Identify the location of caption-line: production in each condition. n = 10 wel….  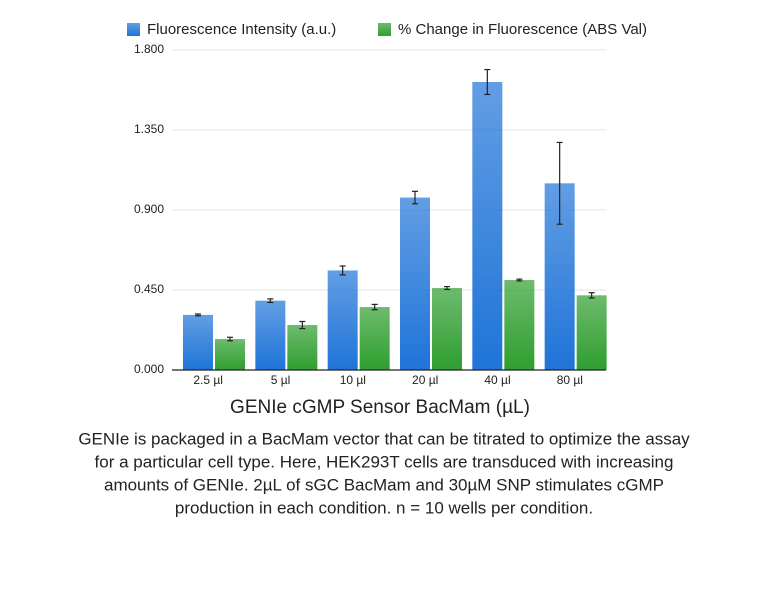
(384, 507).